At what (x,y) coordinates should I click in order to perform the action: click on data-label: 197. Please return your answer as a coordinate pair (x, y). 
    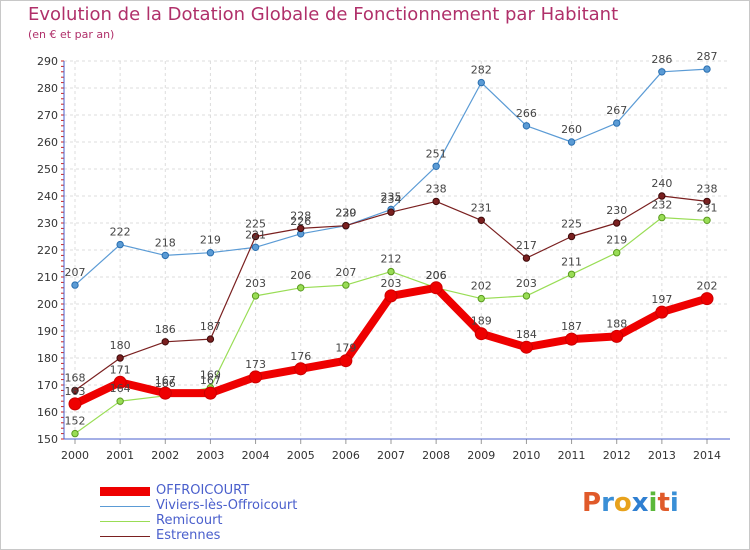
    Looking at the image, I should click on (661, 299).